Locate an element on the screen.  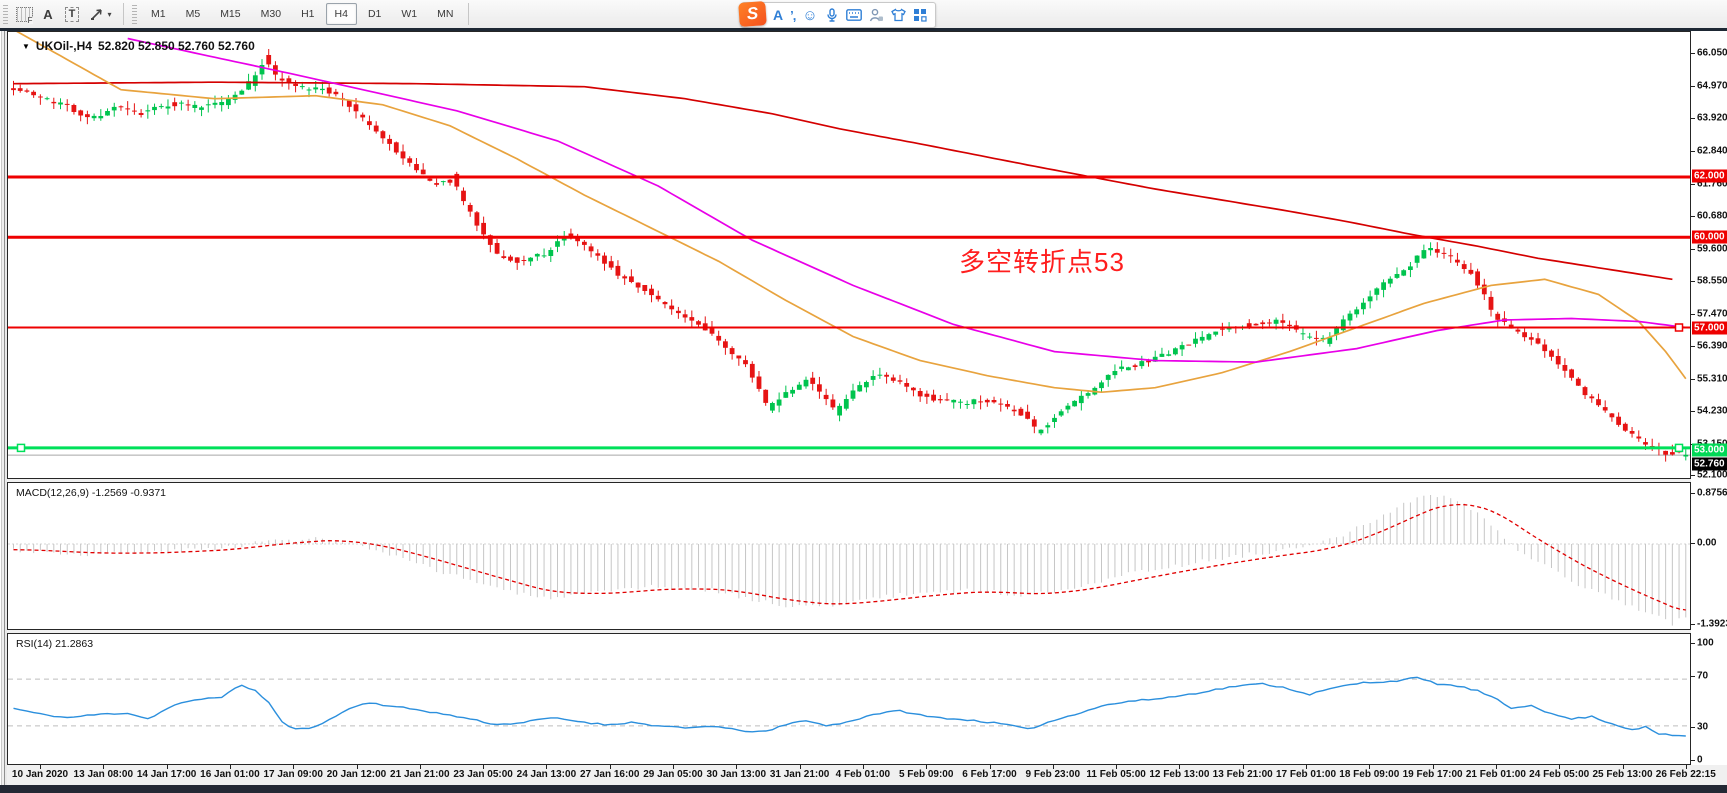
time-tick-label: 11 Feb 05:00 is located at coordinates (1116, 774).